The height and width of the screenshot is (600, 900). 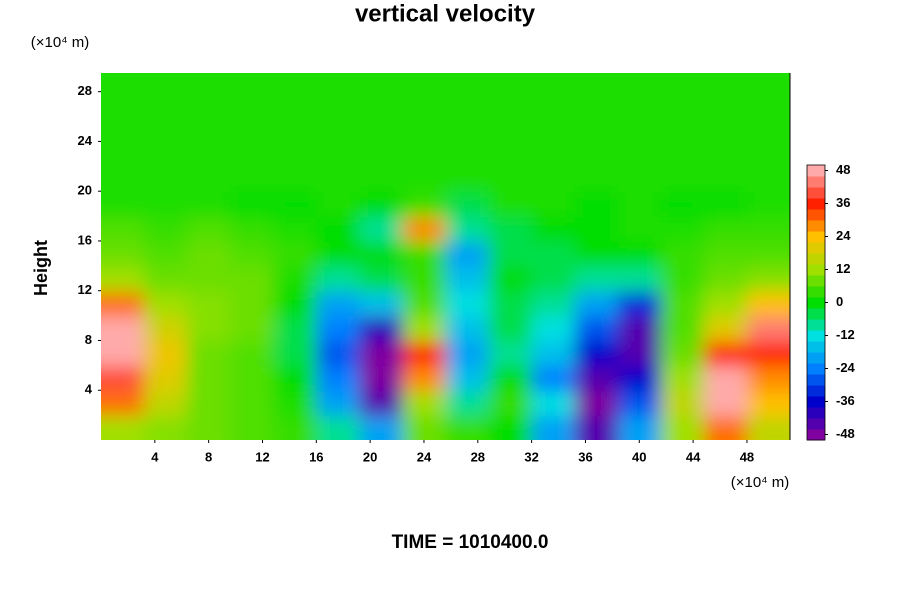 I want to click on y-tick-label: 28, so click(x=85, y=90).